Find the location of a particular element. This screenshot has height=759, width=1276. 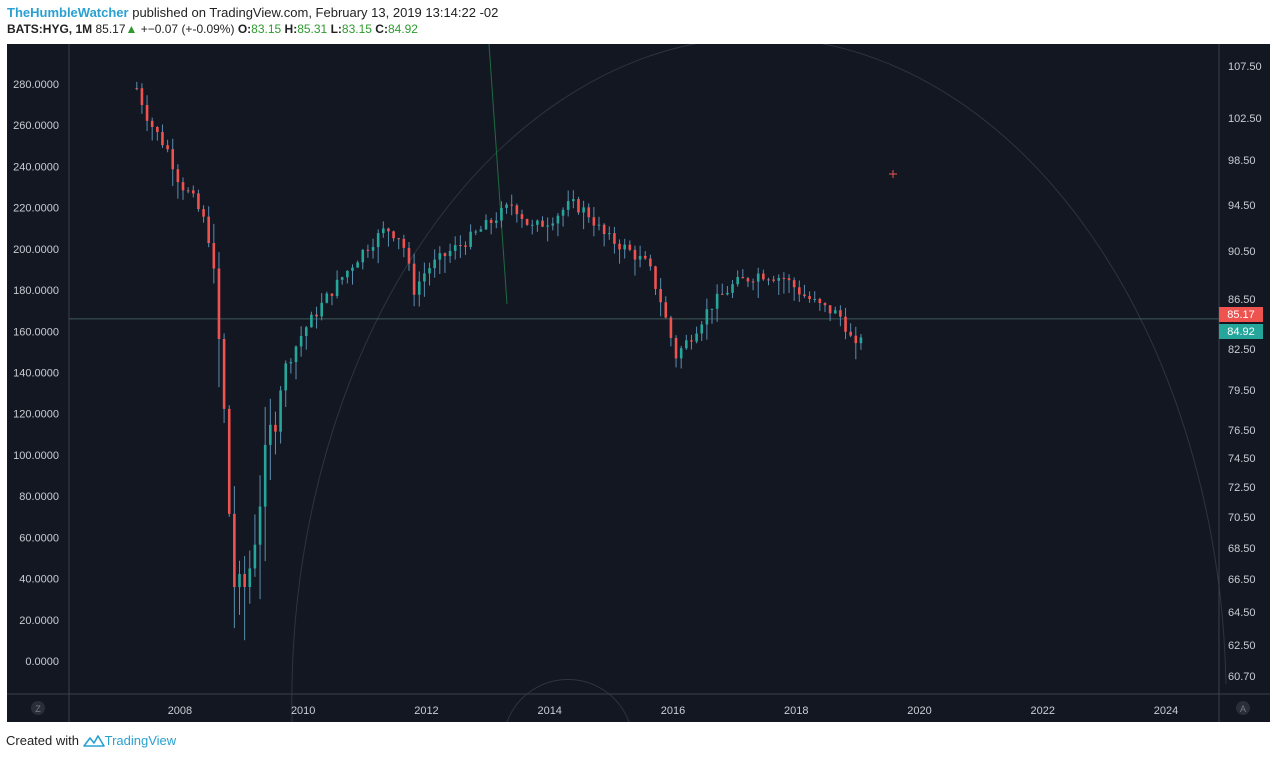

auto-scale-left-label: Z is located at coordinates (38, 709).